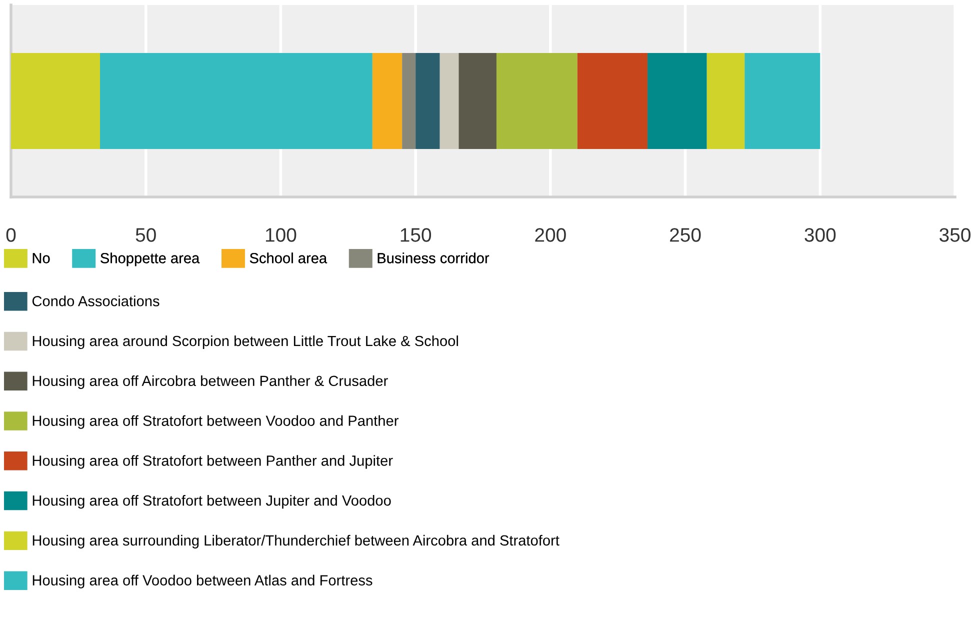 Image resolution: width=971 pixels, height=626 pixels. What do you see at coordinates (212, 462) in the screenshot?
I see `legend-label: Housing area off Stratofort between Panther and Jupiter` at bounding box center [212, 462].